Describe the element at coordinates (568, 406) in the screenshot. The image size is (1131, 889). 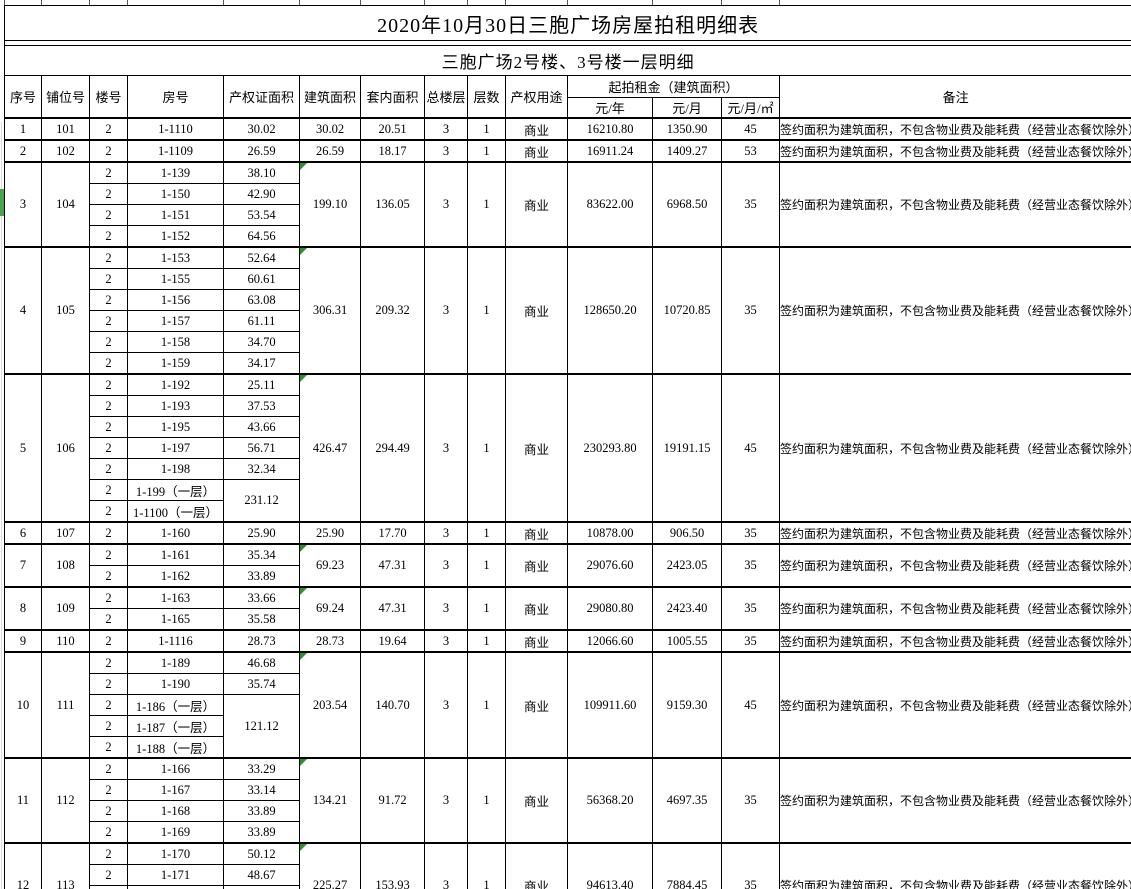
I see `table-row: 2 1-193 37.53` at that location.